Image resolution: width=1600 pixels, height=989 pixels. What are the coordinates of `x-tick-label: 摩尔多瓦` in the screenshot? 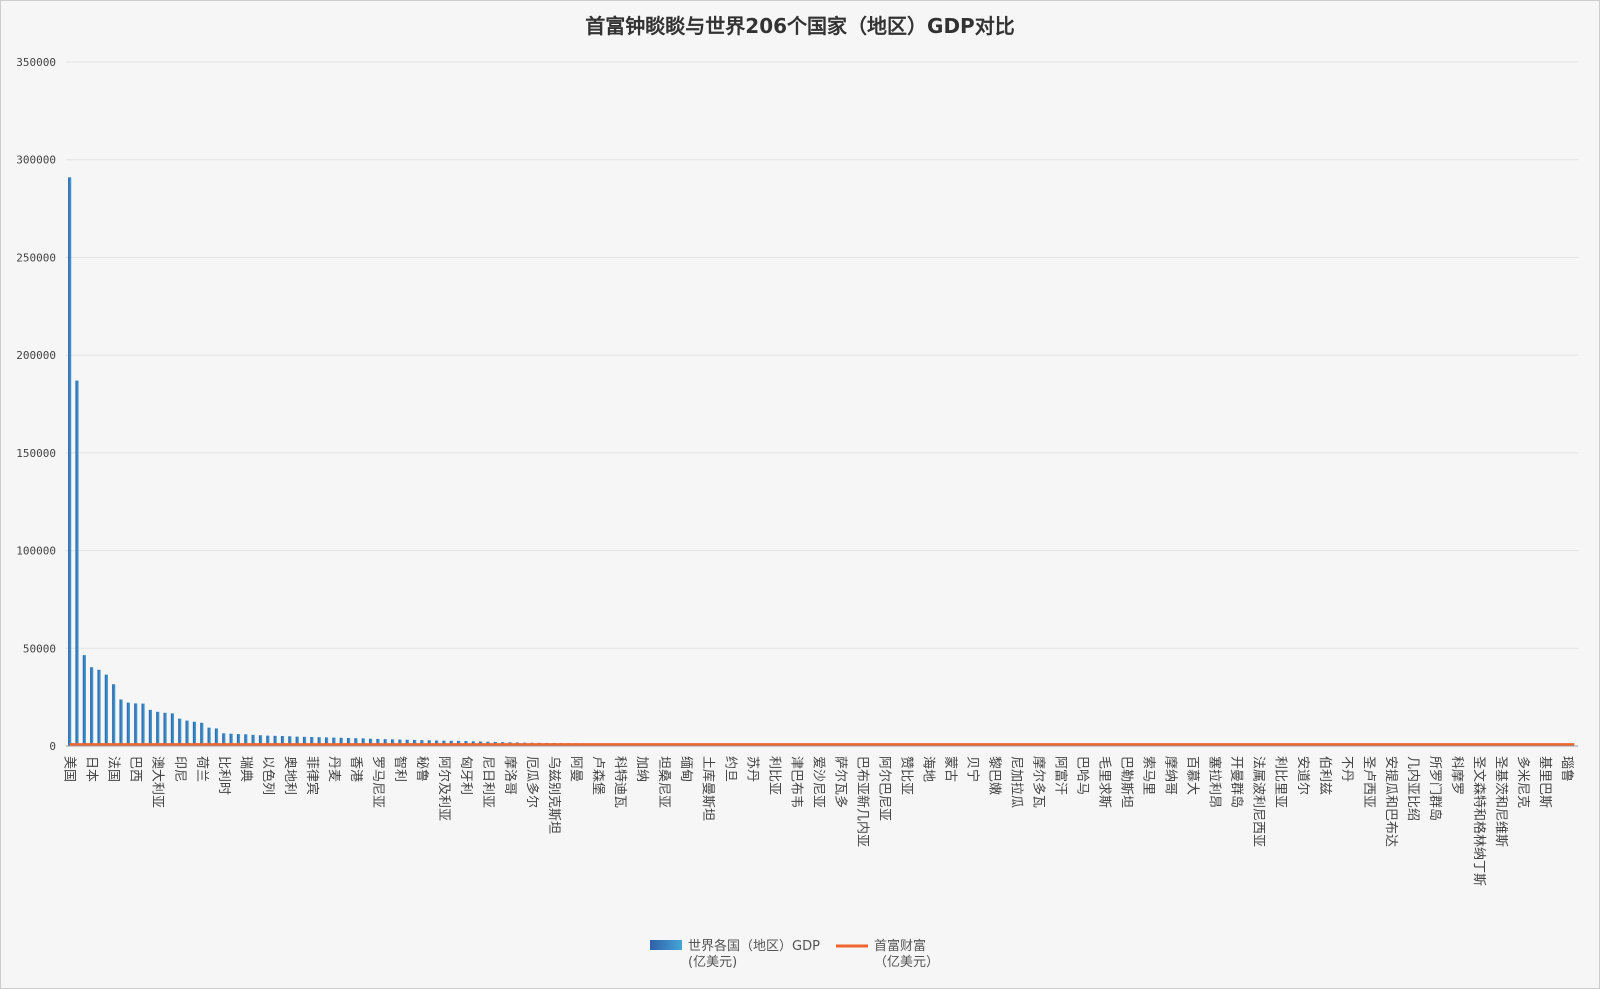 It's located at (1039, 782).